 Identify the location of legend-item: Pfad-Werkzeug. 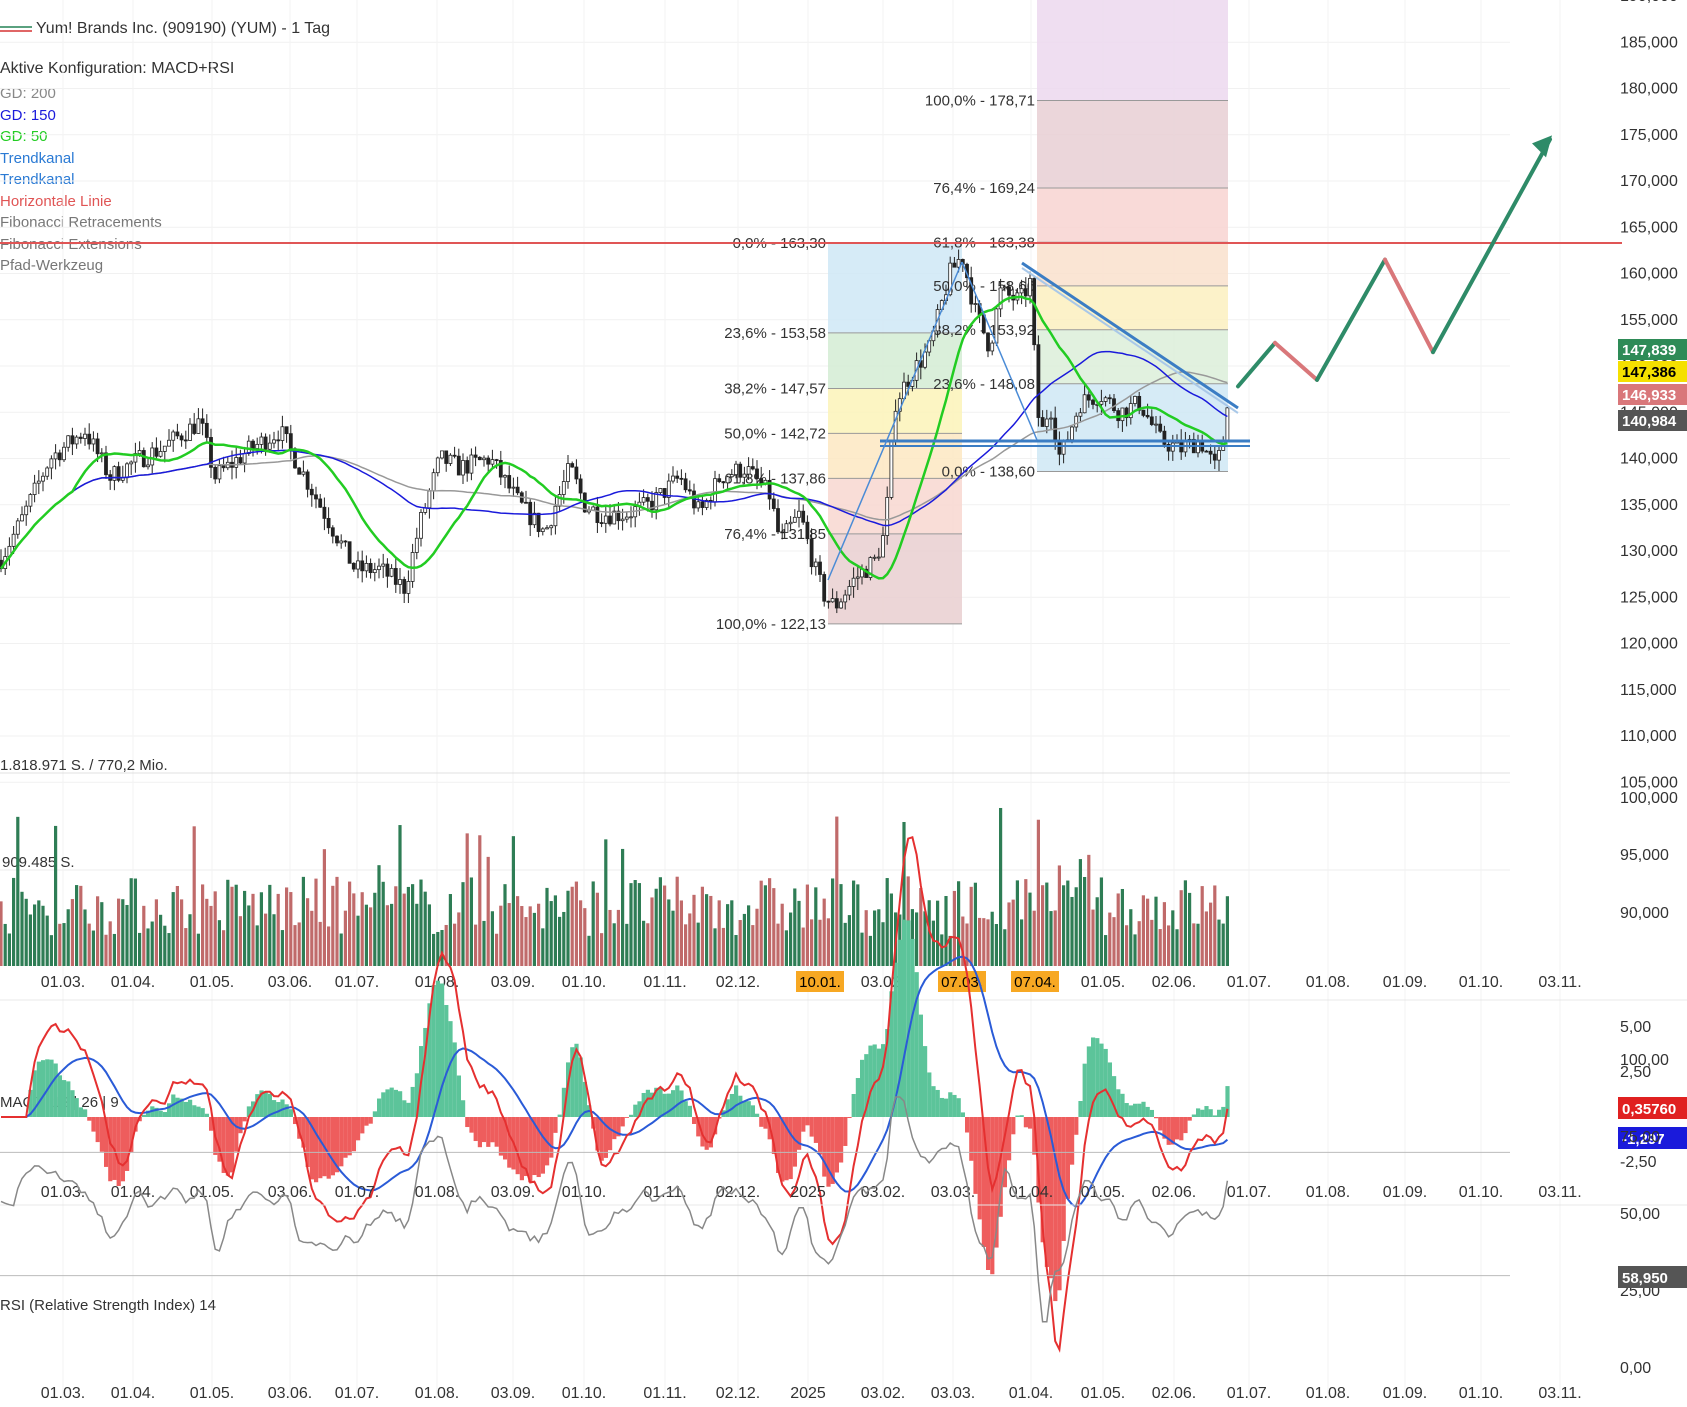
(52, 265).